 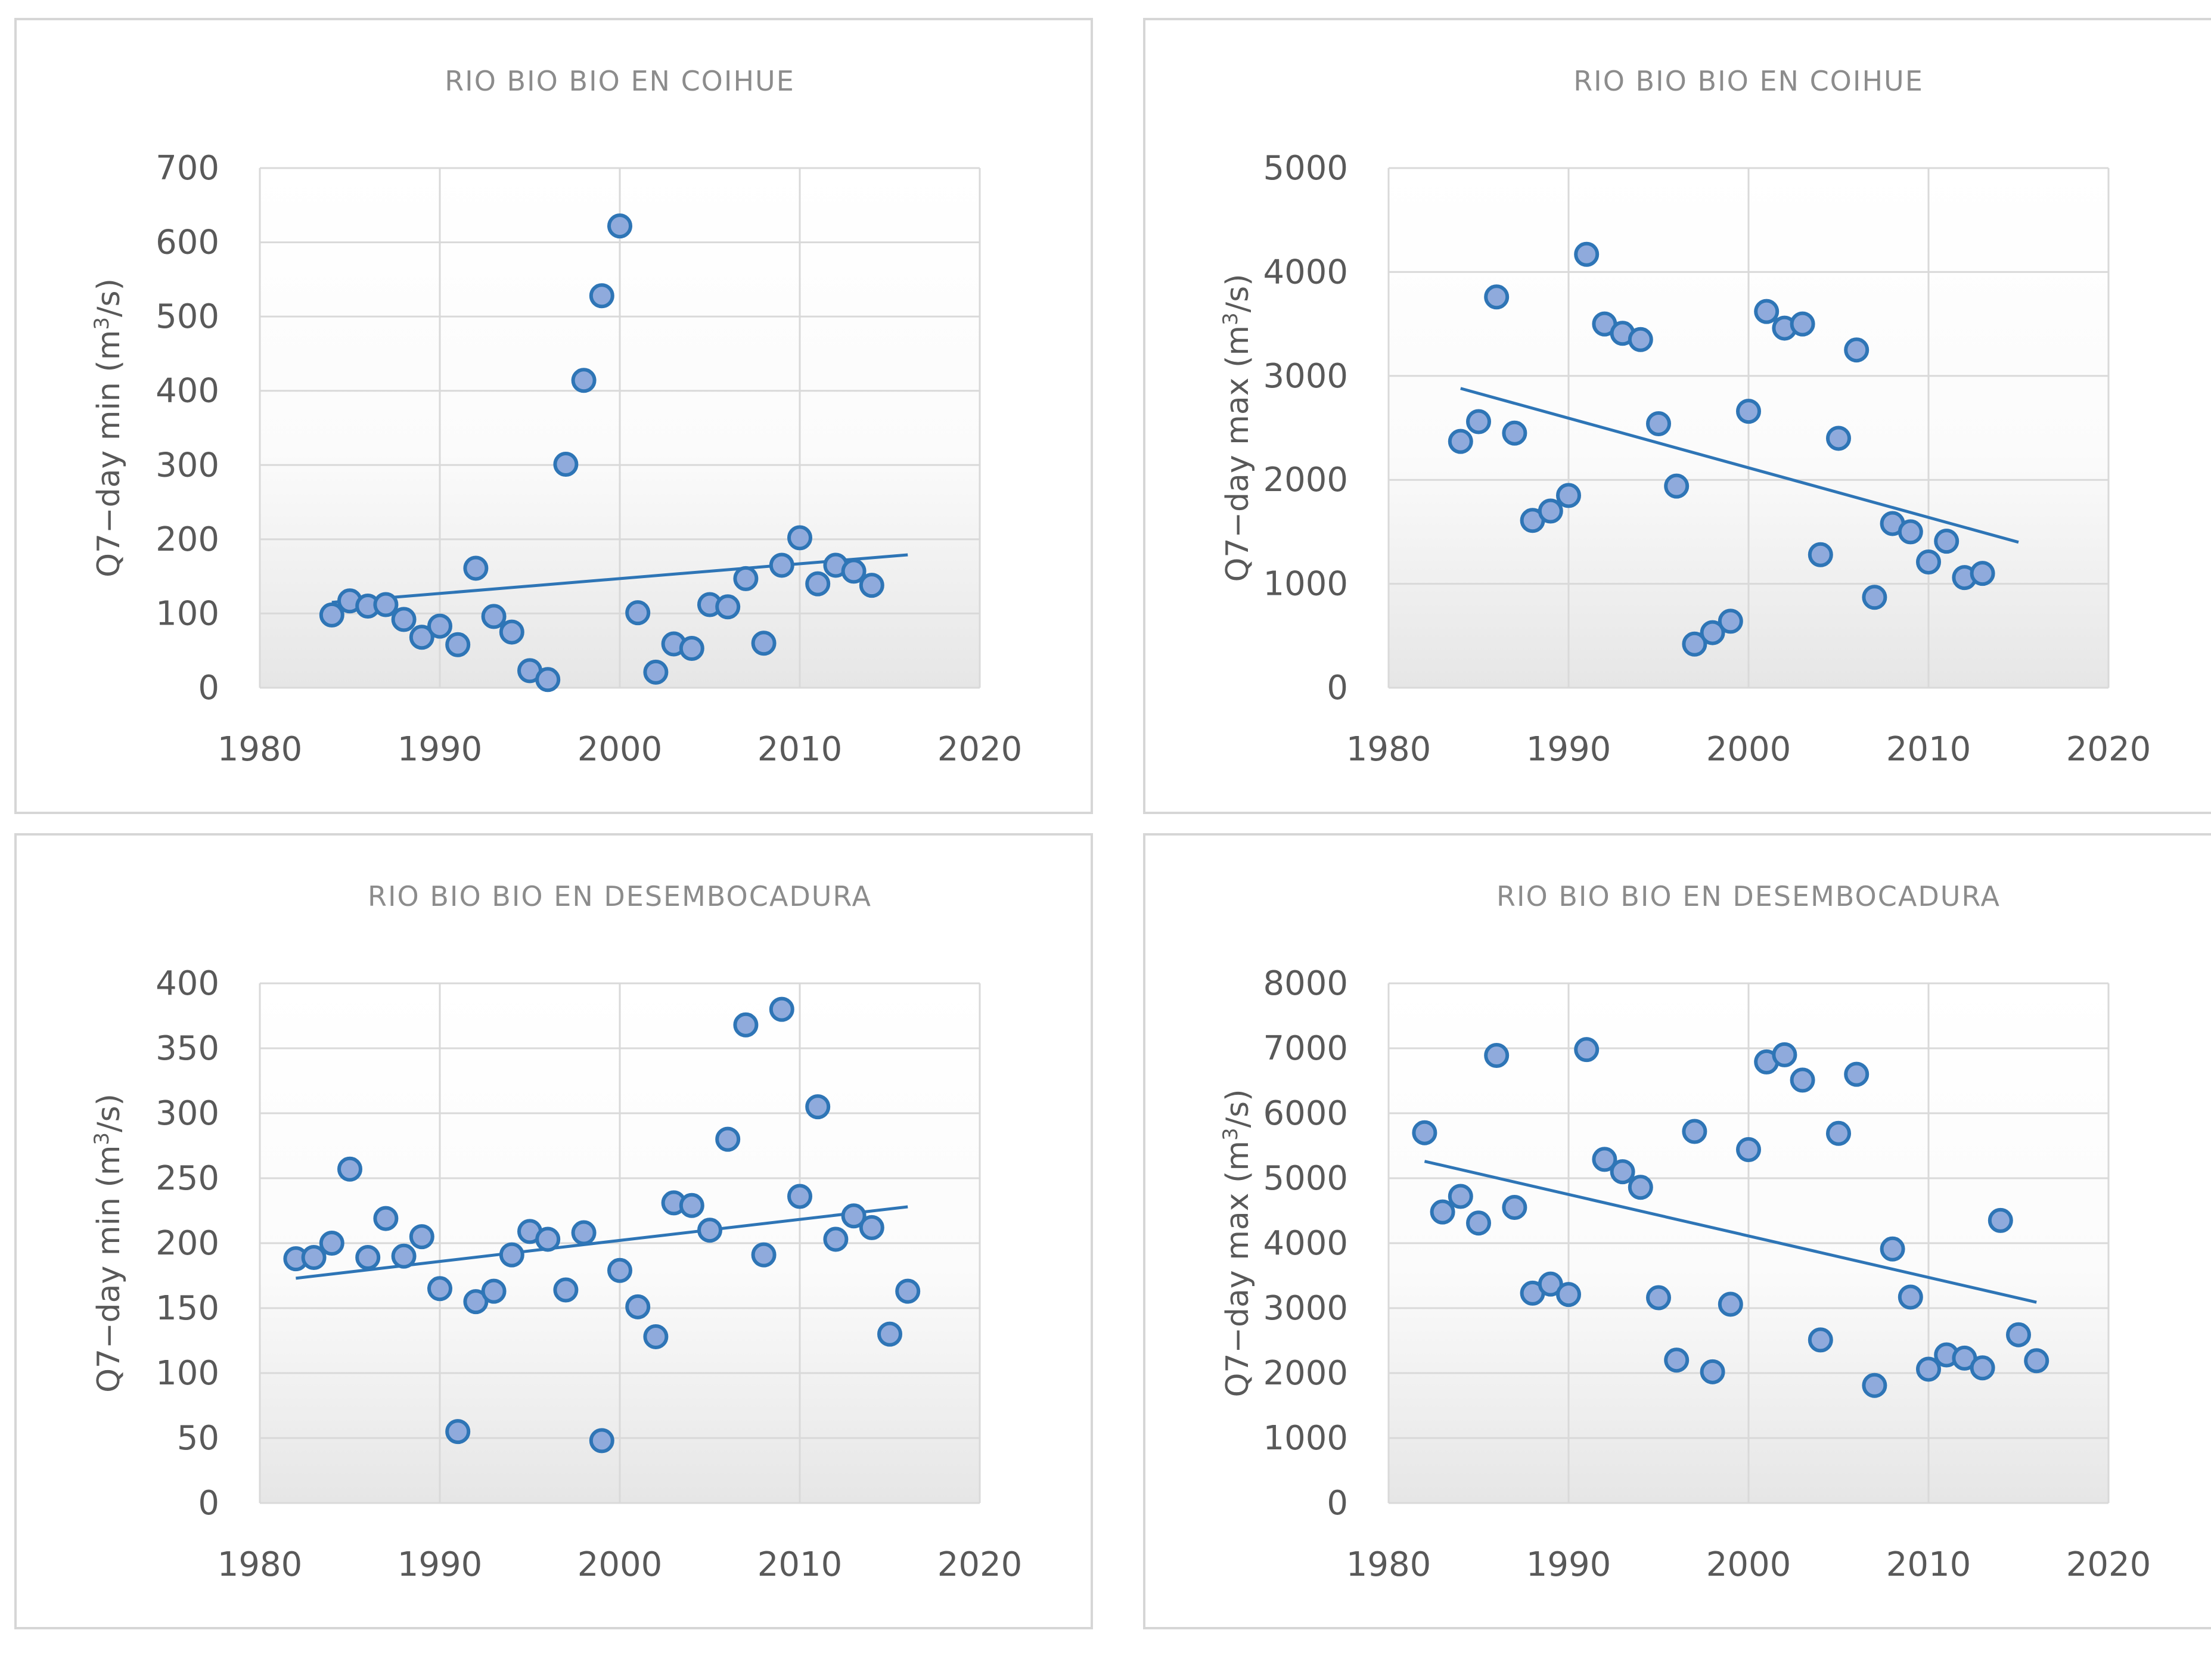 What do you see at coordinates (187, 1179) in the screenshot?
I see `y-tick-label: 250` at bounding box center [187, 1179].